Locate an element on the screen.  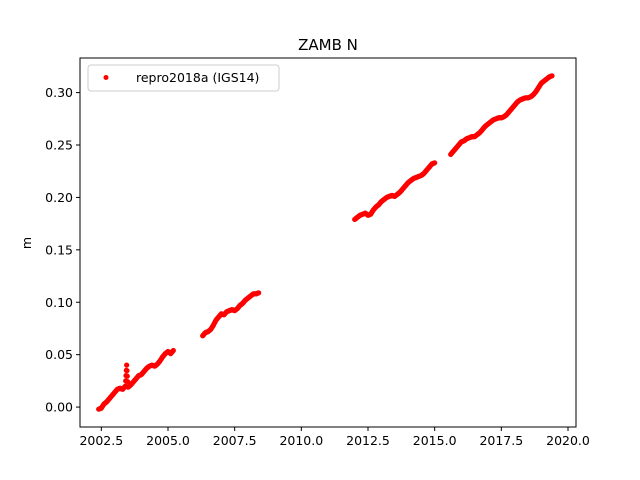
y-tick-label: 0.00 is located at coordinates (59, 407).